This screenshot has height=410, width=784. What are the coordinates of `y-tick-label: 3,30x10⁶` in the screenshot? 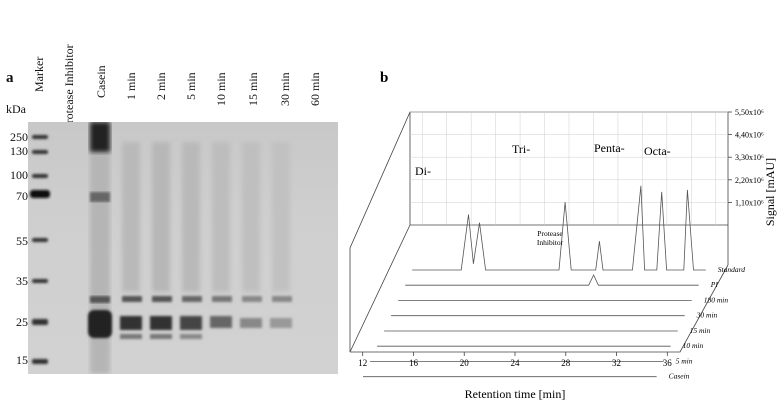 It's located at (749, 157).